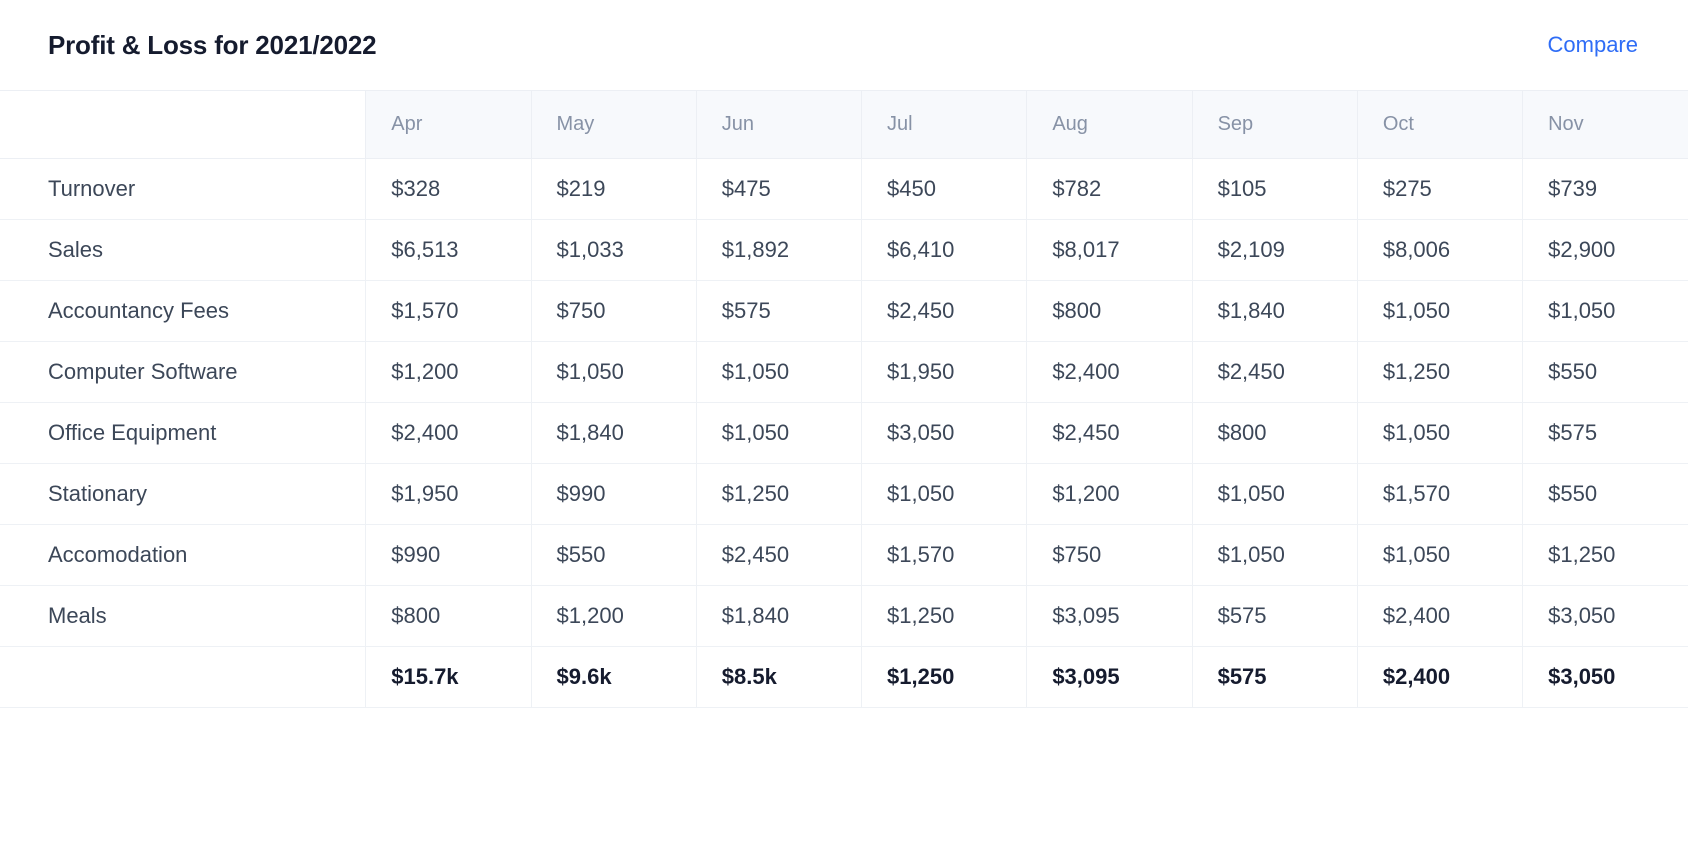 Image resolution: width=1688 pixels, height=856 pixels. I want to click on column-header-label, so click(183, 124).